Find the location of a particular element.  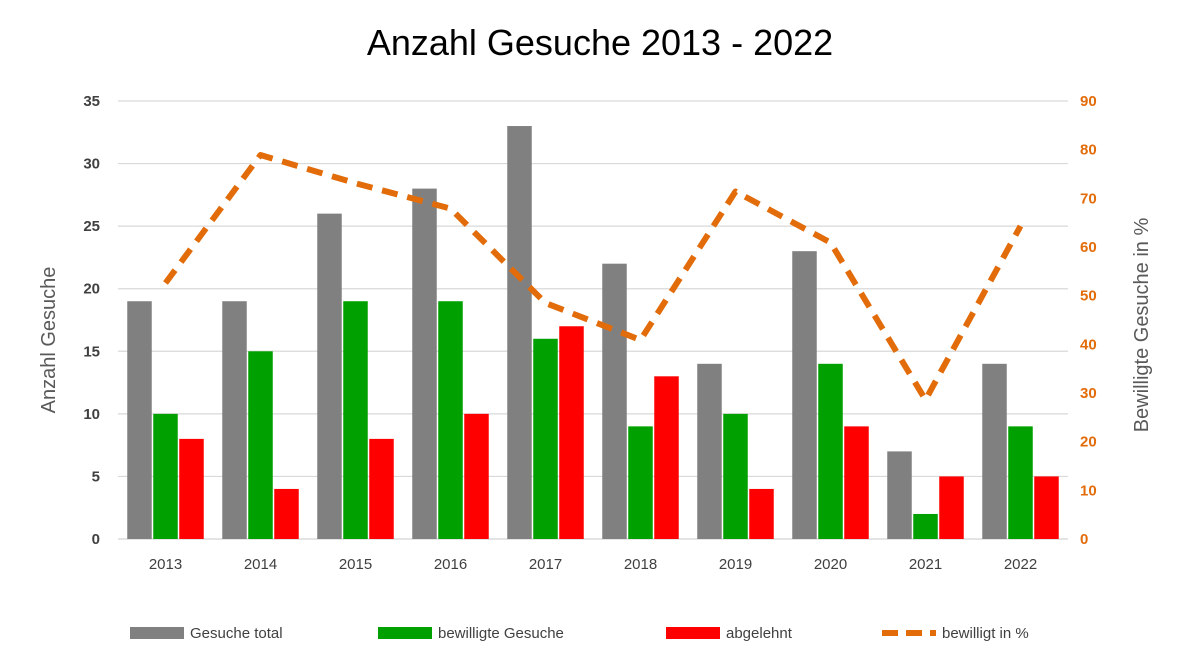

y2-tick-label: 90 is located at coordinates (1088, 101).